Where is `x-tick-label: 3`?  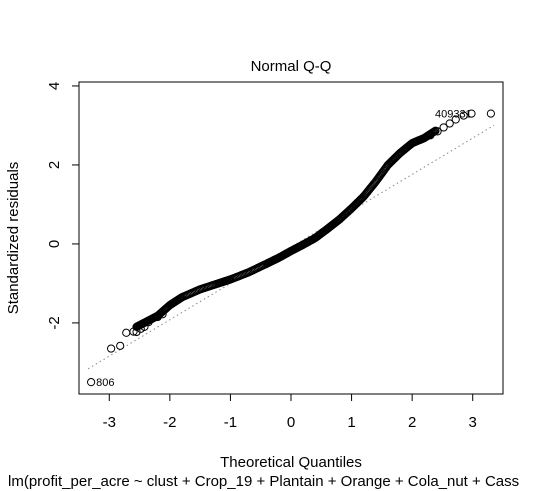
x-tick-label: 3 is located at coordinates (473, 422).